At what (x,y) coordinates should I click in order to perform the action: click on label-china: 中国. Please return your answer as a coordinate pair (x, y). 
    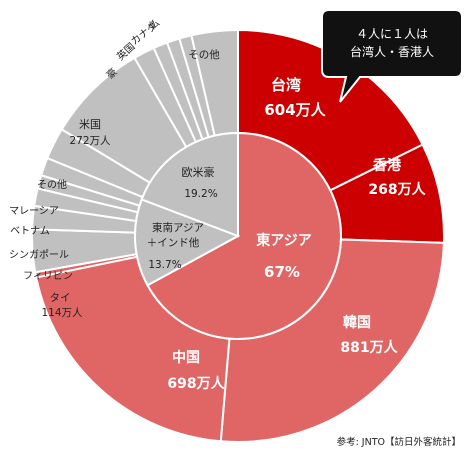
    Looking at the image, I should click on (186, 357).